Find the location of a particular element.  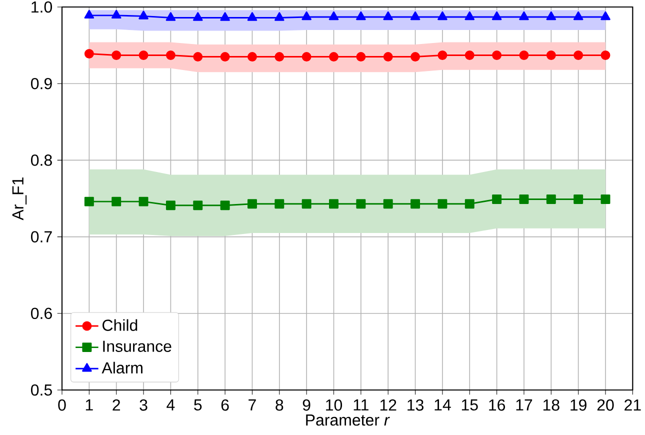

legend-label: Alarm is located at coordinates (122, 368).